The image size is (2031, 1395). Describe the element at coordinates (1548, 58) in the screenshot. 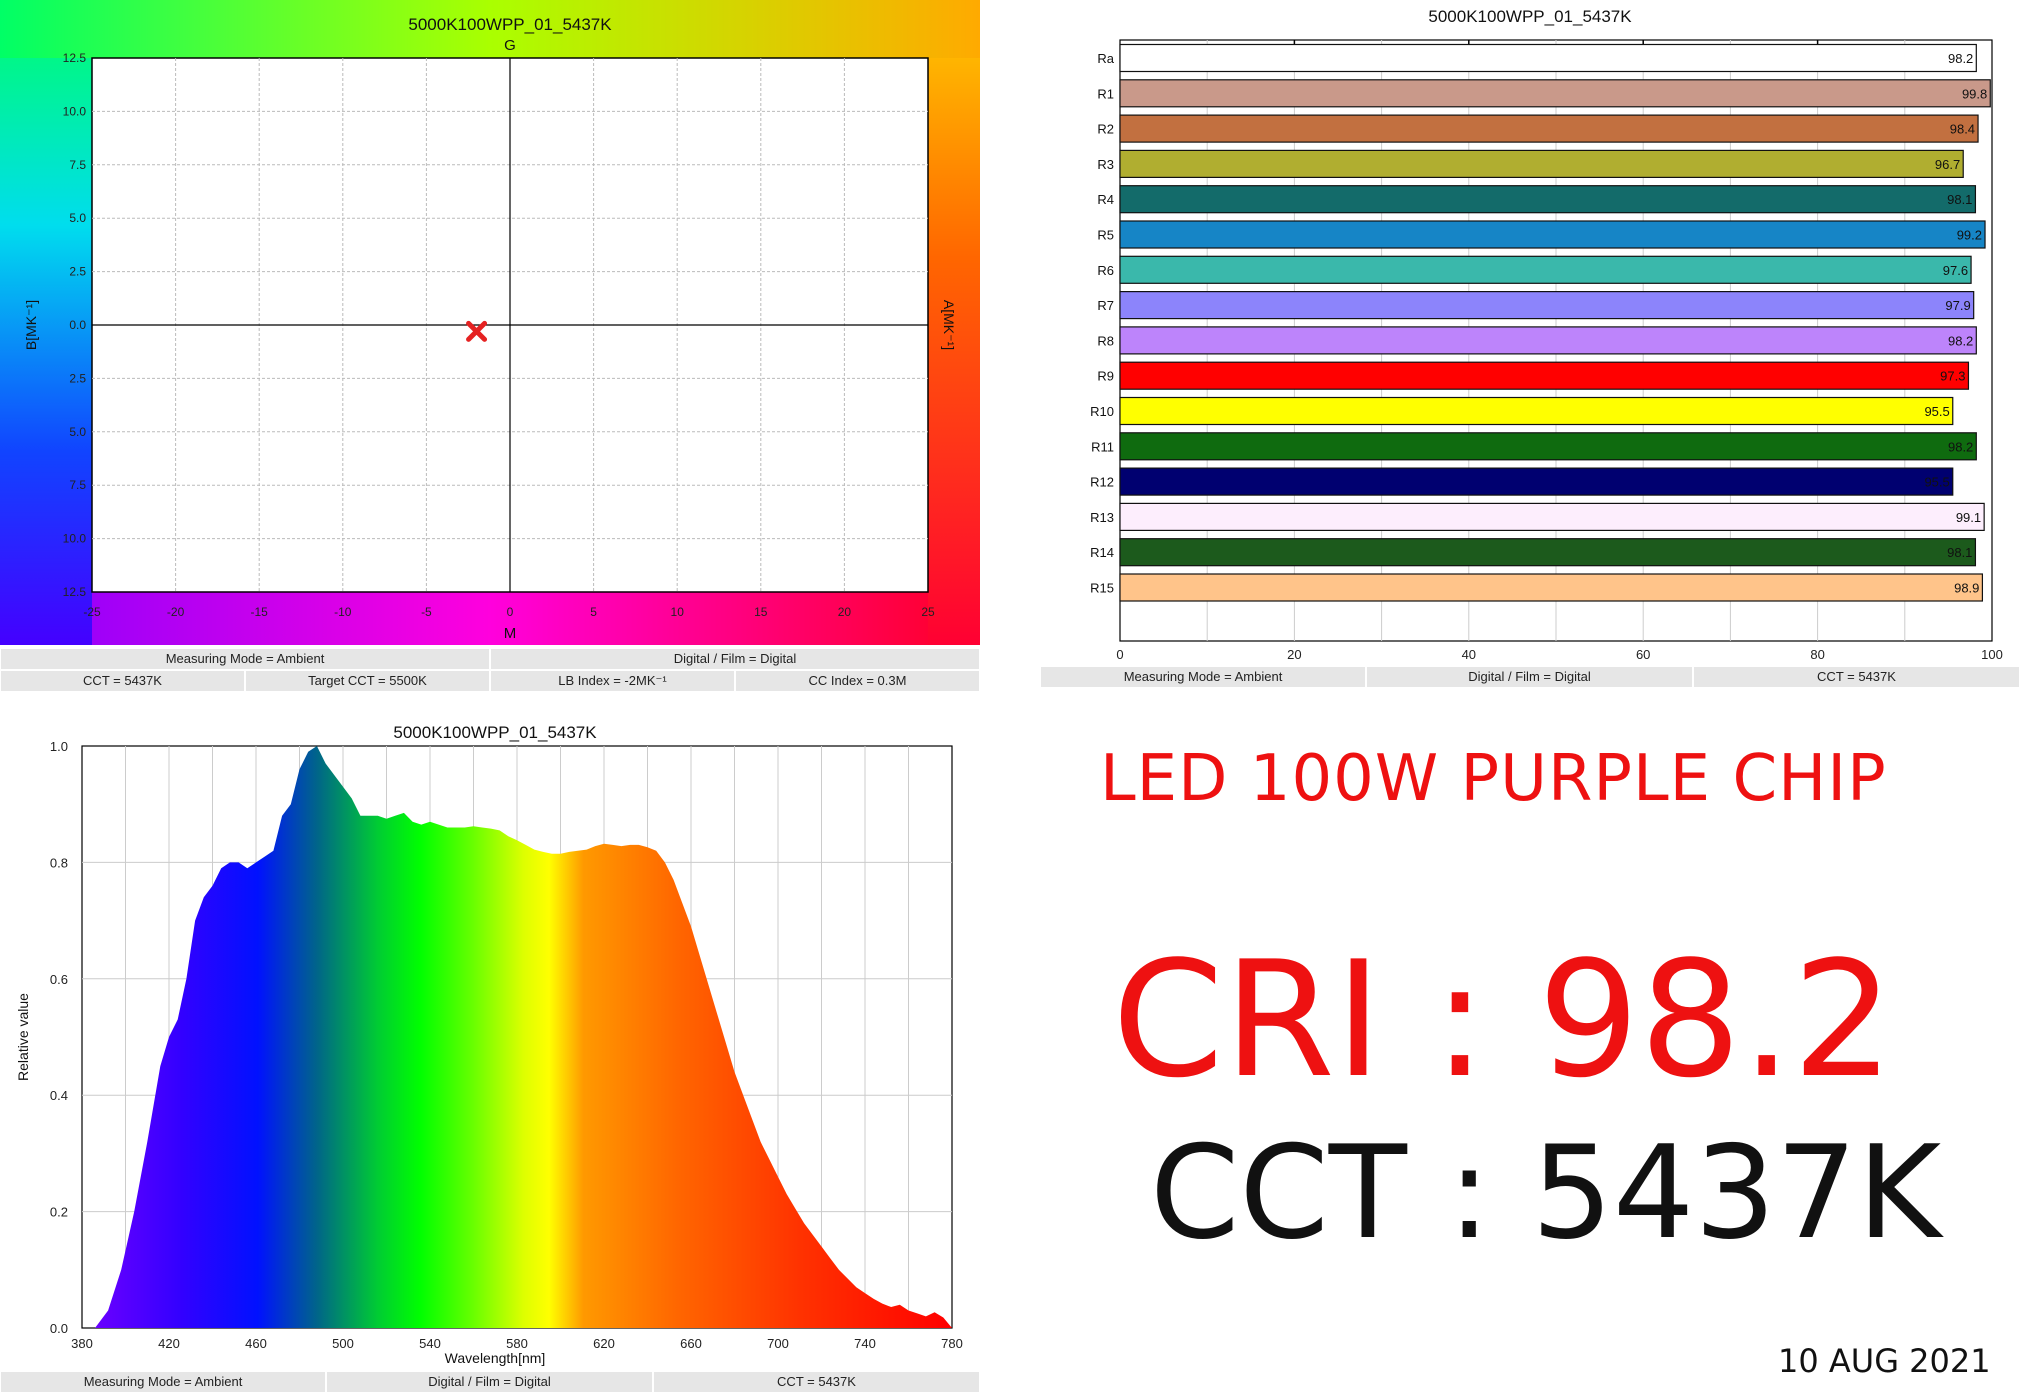

I see `bar-ra` at that location.